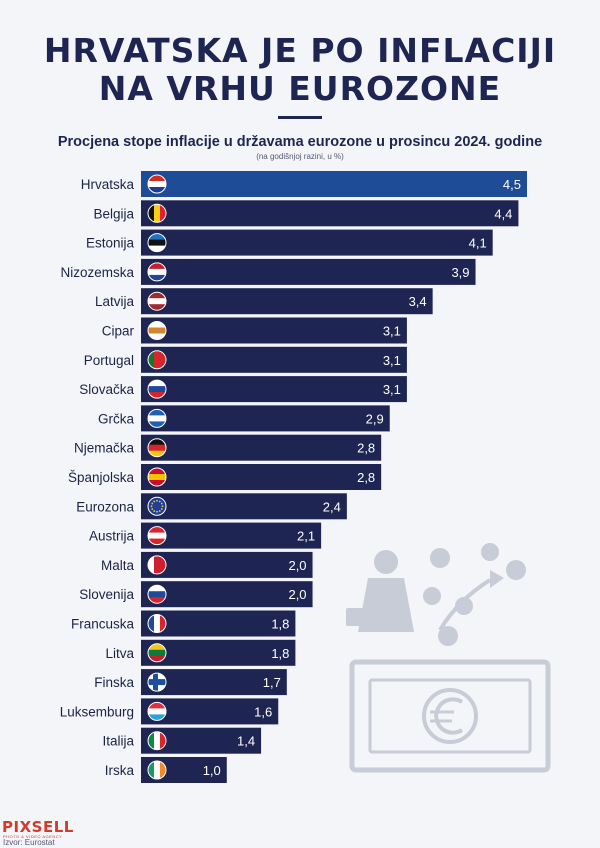 The image size is (600, 848). Describe the element at coordinates (29, 842) in the screenshot. I see `source-note: Izvor: Eurostat` at that location.